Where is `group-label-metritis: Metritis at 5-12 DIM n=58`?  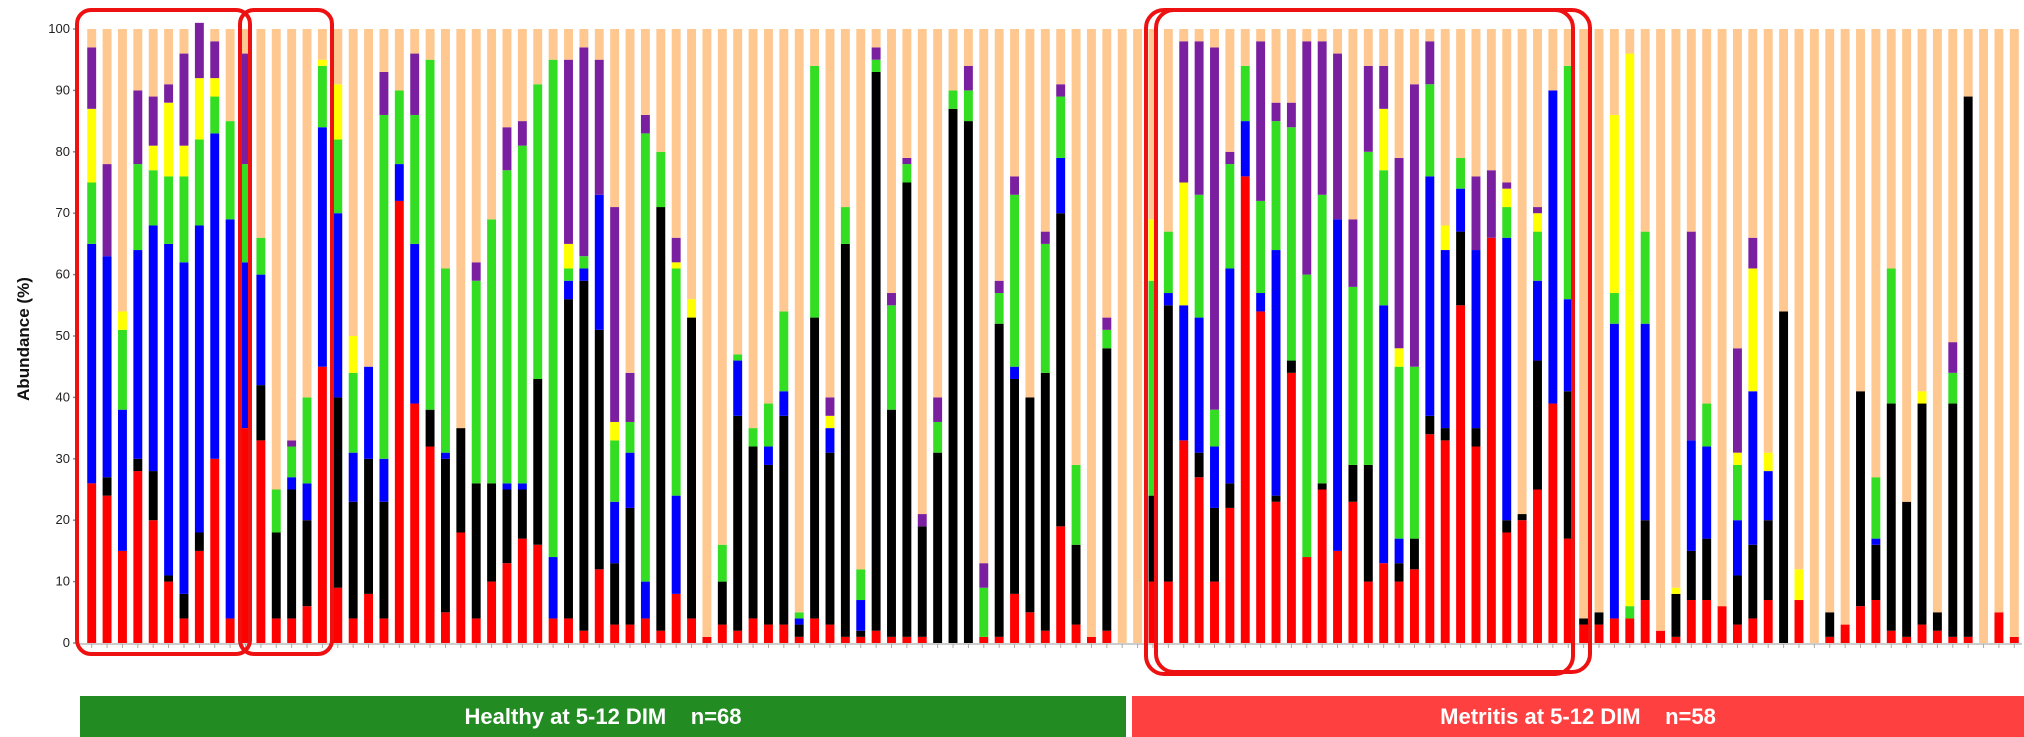 group-label-metritis: Metritis at 5-12 DIM n=58 is located at coordinates (1578, 716).